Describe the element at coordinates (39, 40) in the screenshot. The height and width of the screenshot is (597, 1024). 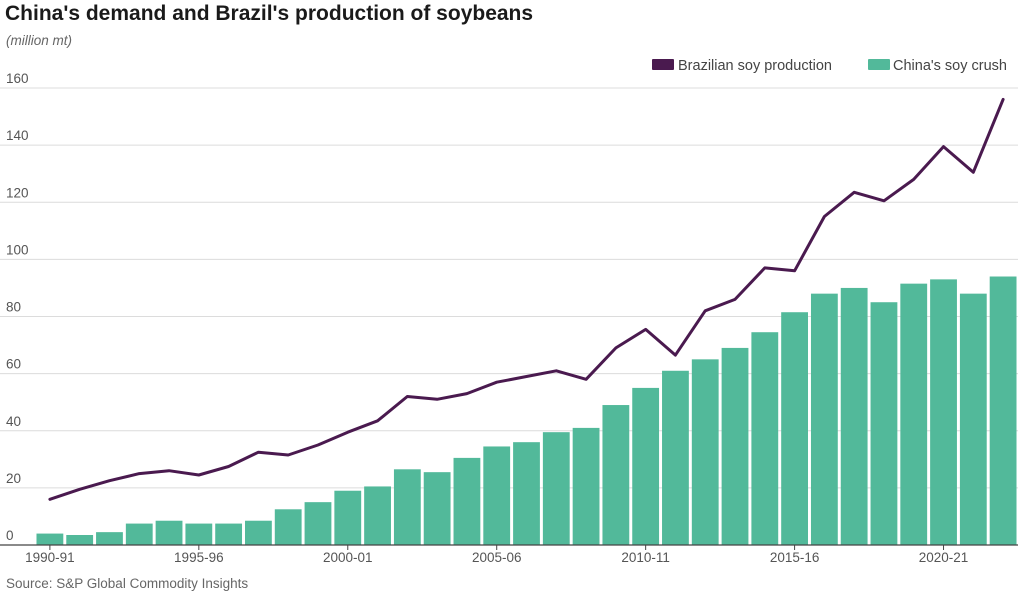
I see `chart-subtitle: (million mt)` at that location.